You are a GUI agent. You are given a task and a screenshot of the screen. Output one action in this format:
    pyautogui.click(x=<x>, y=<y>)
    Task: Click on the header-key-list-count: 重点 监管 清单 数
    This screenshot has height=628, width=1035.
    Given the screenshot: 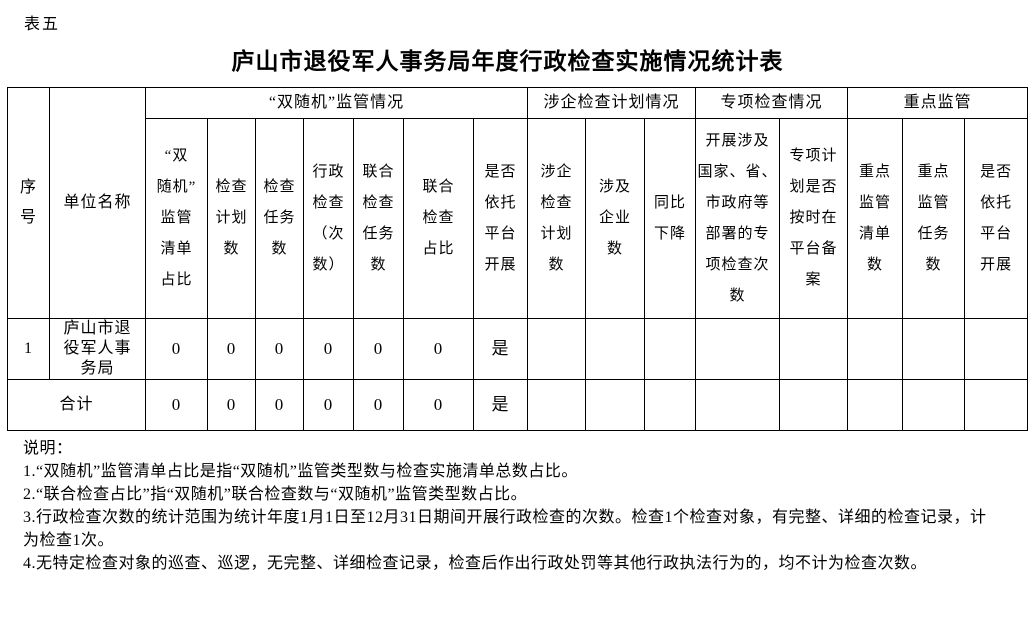 What is the action you would take?
    pyautogui.click(x=875, y=218)
    